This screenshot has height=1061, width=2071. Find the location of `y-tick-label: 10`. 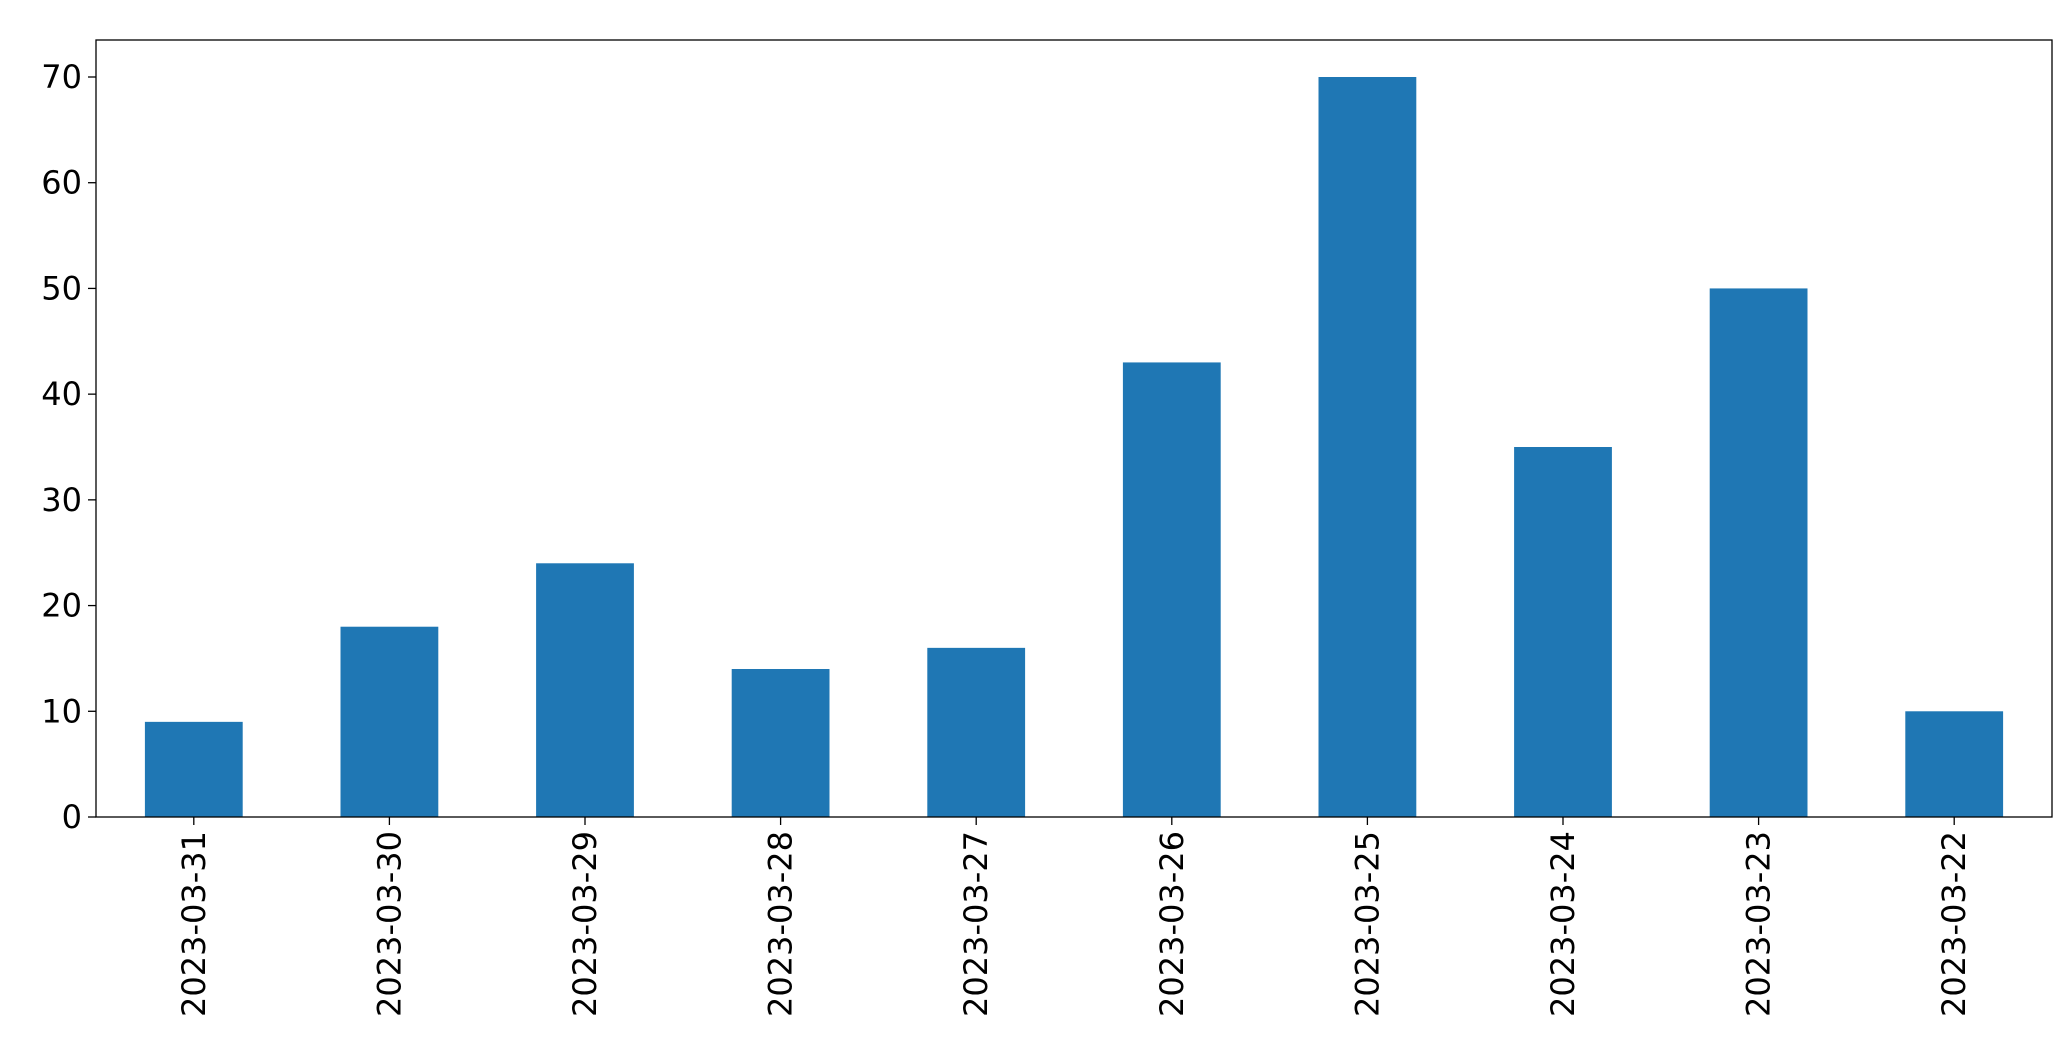

y-tick-label: 10 is located at coordinates (61, 711).